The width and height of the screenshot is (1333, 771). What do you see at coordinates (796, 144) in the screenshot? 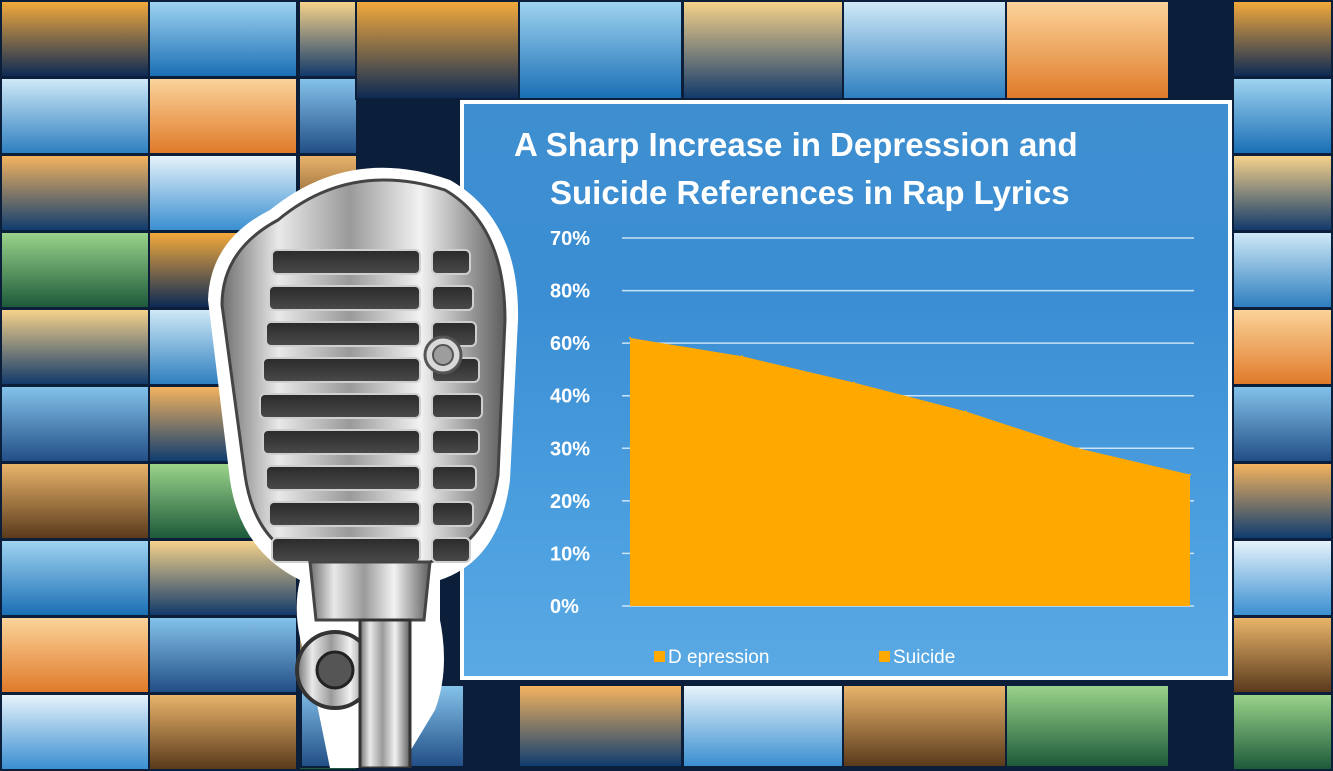
I see `chart-title-line-1: A Sharp Increase in Depression and` at bounding box center [796, 144].